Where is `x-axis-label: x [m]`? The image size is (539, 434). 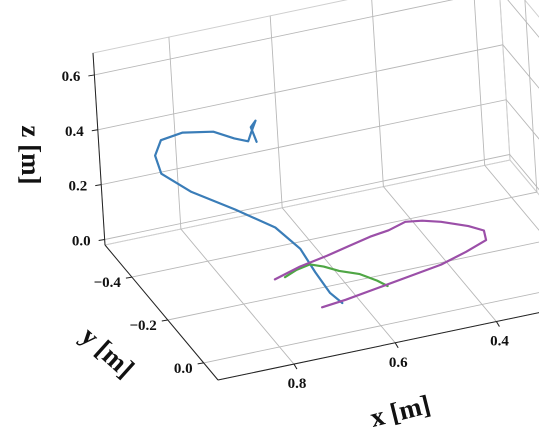
x-axis-label: x [m] is located at coordinates (400, 411).